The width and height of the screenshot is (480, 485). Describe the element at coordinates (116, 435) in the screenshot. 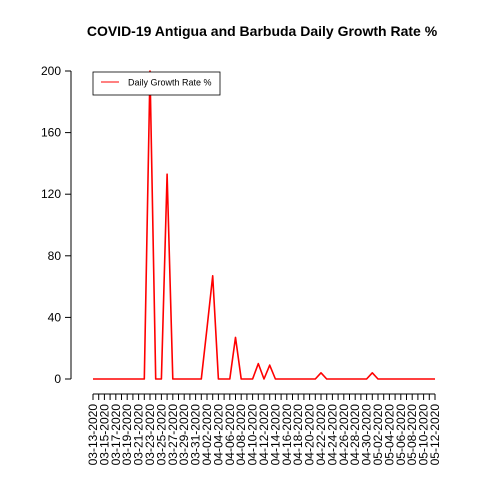

I see `x-tick-label: 03-17-2020` at that location.